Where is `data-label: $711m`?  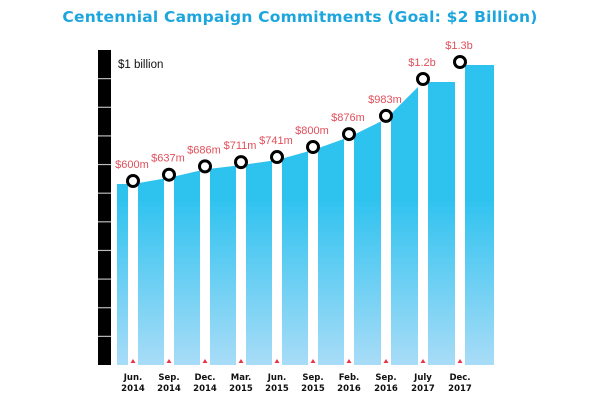 data-label: $711m is located at coordinates (240, 146).